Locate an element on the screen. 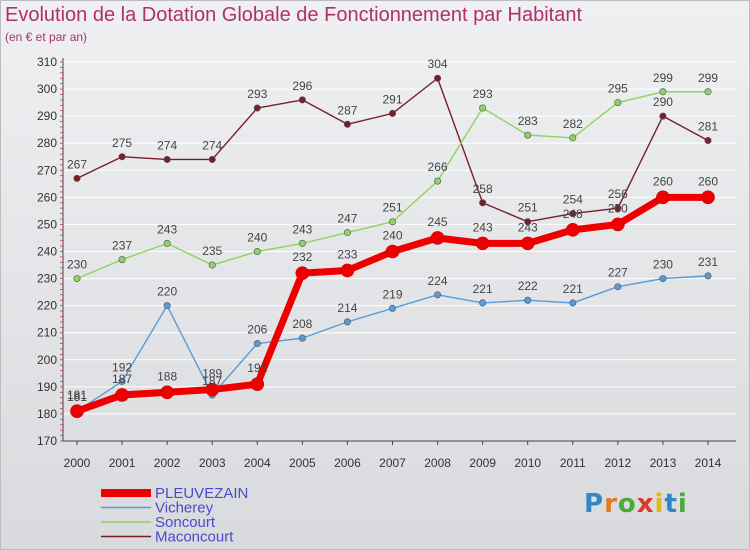 This screenshot has height=550, width=750. data-label-pleuvezain-2011: 248 is located at coordinates (573, 214).